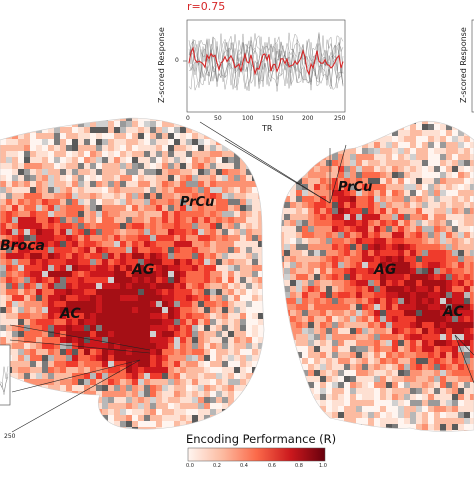 This screenshot has height=478, width=474. I want to click on connector-line, so click(338, 174).